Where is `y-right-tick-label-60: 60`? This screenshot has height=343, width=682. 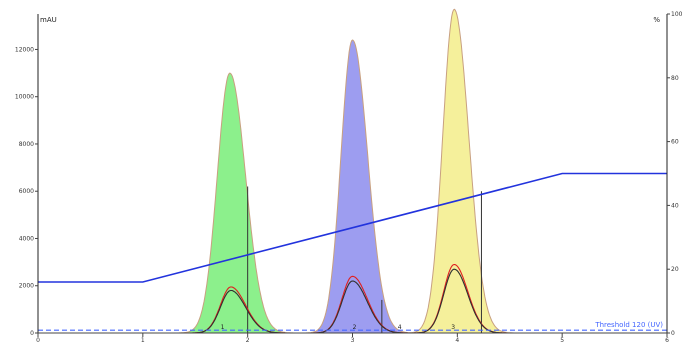 y-right-tick-label-60: 60 is located at coordinates (675, 142).